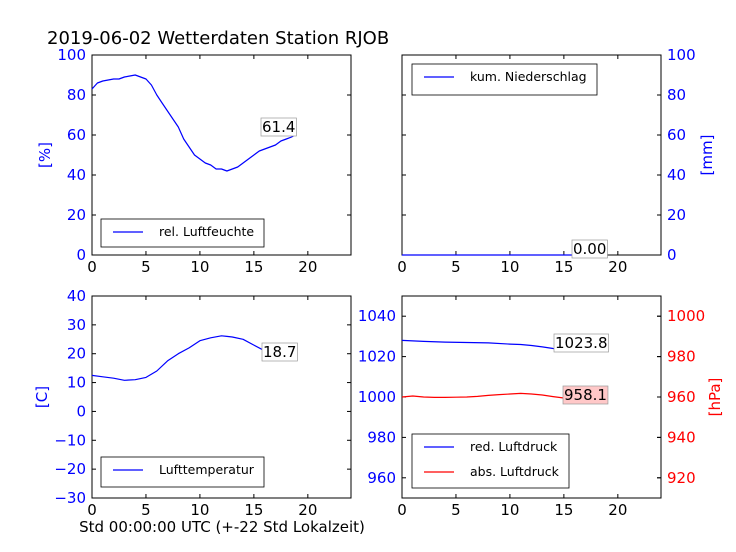 The height and width of the screenshot is (552, 736). What do you see at coordinates (681, 357) in the screenshot?
I see `y-right-tick-label: 980` at bounding box center [681, 357].